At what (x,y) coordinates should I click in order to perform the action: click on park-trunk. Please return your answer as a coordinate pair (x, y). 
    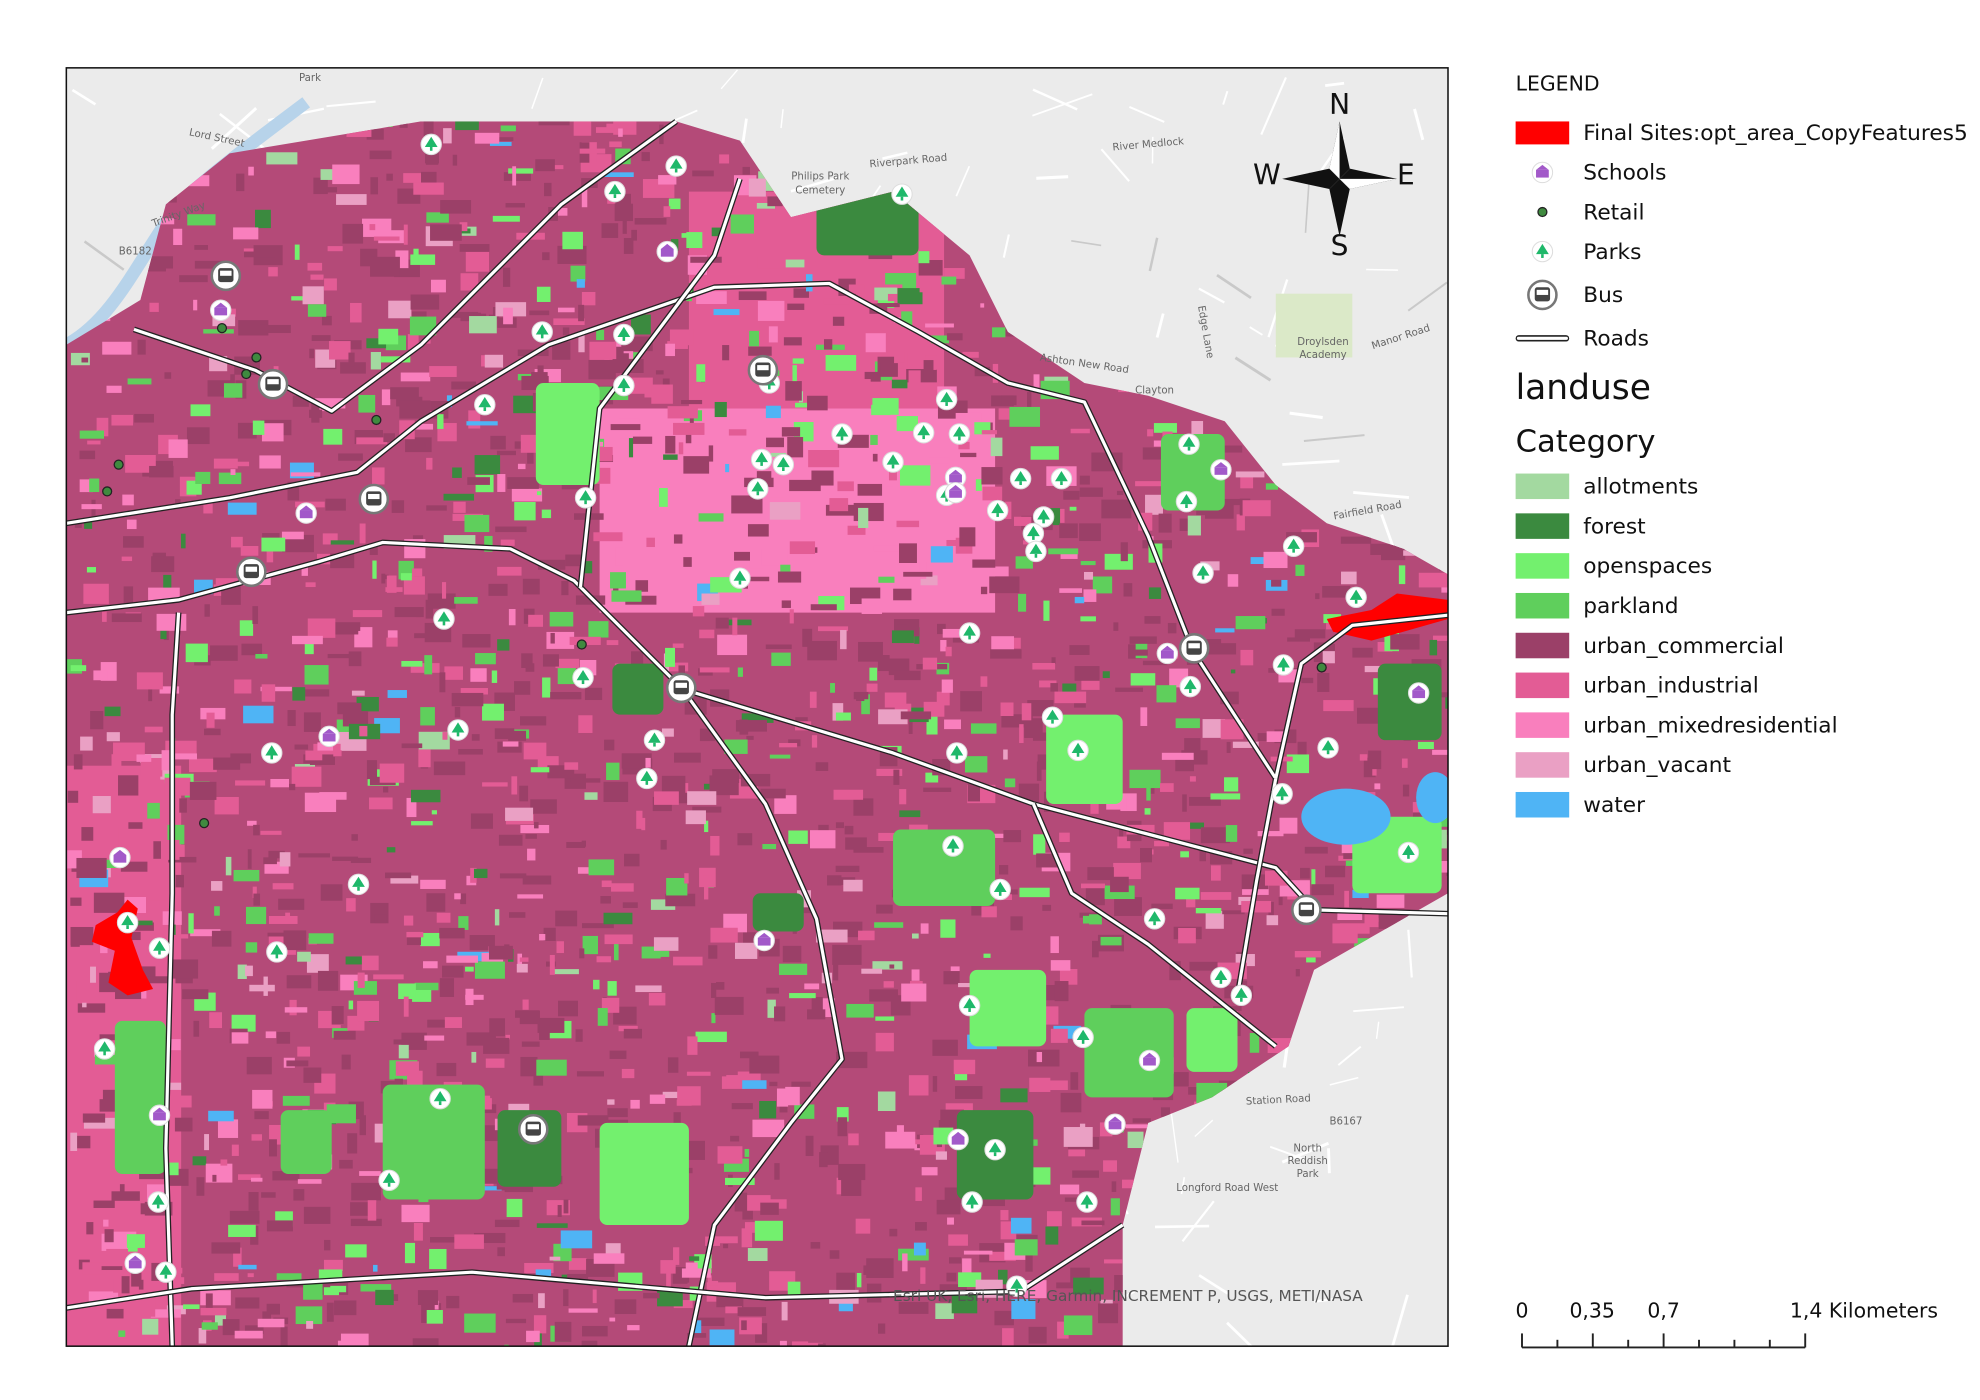
    Looking at the image, I should click on (358, 888).